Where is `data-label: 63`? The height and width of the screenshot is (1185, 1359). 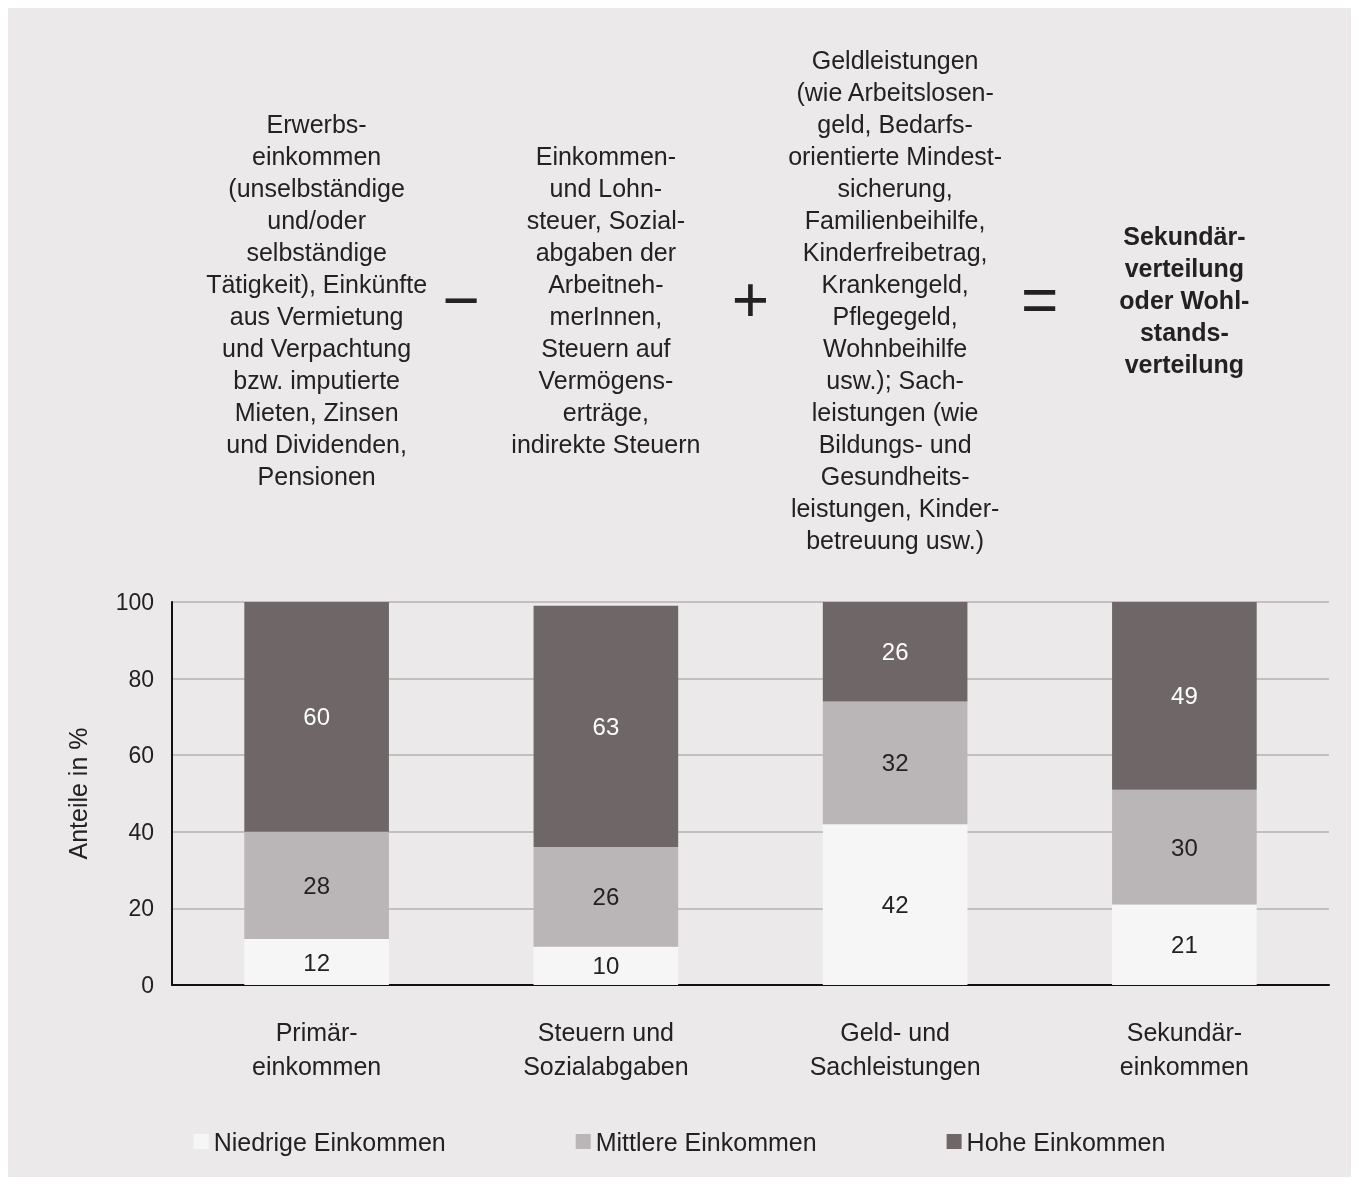
data-label: 63 is located at coordinates (606, 726).